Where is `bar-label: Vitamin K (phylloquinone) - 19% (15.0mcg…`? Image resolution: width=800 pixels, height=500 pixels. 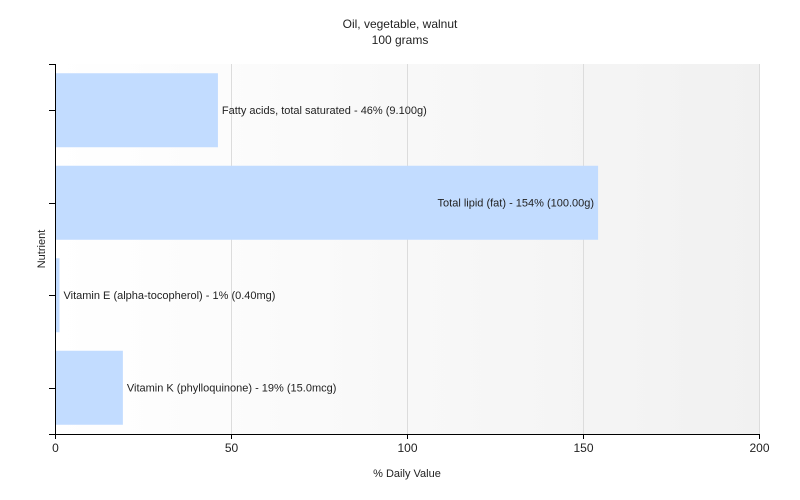 bar-label: Vitamin K (phylloquinone) - 19% (15.0mcg… is located at coordinates (232, 389).